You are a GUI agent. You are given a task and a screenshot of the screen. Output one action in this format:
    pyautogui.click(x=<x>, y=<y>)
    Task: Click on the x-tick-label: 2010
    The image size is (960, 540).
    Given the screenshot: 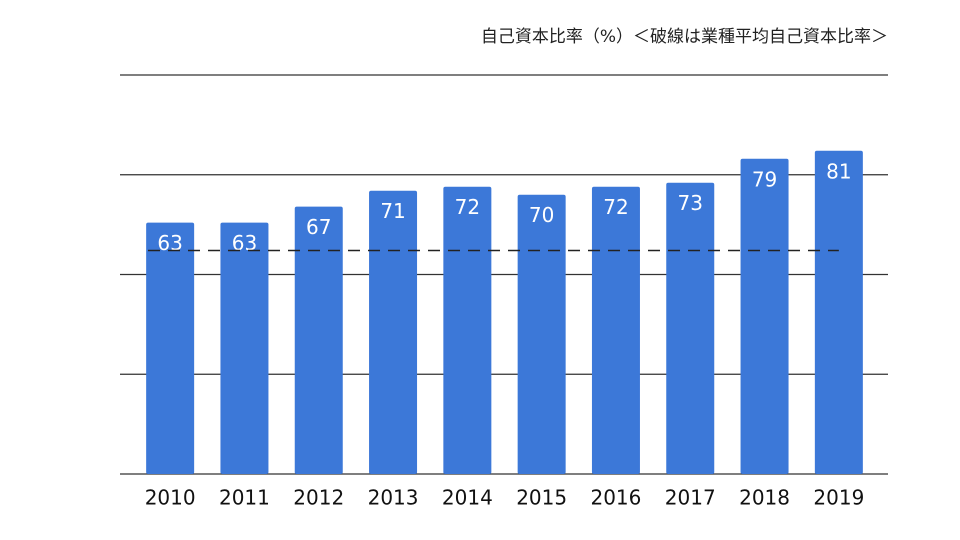 What is the action you would take?
    pyautogui.click(x=170, y=498)
    